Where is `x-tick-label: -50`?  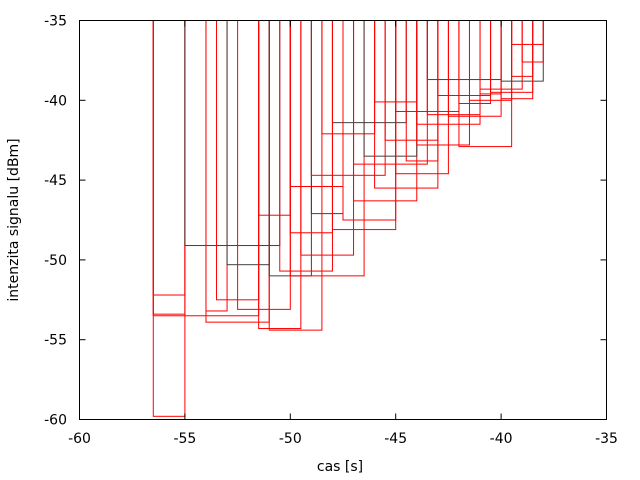
x-tick-label: -50 is located at coordinates (290, 439).